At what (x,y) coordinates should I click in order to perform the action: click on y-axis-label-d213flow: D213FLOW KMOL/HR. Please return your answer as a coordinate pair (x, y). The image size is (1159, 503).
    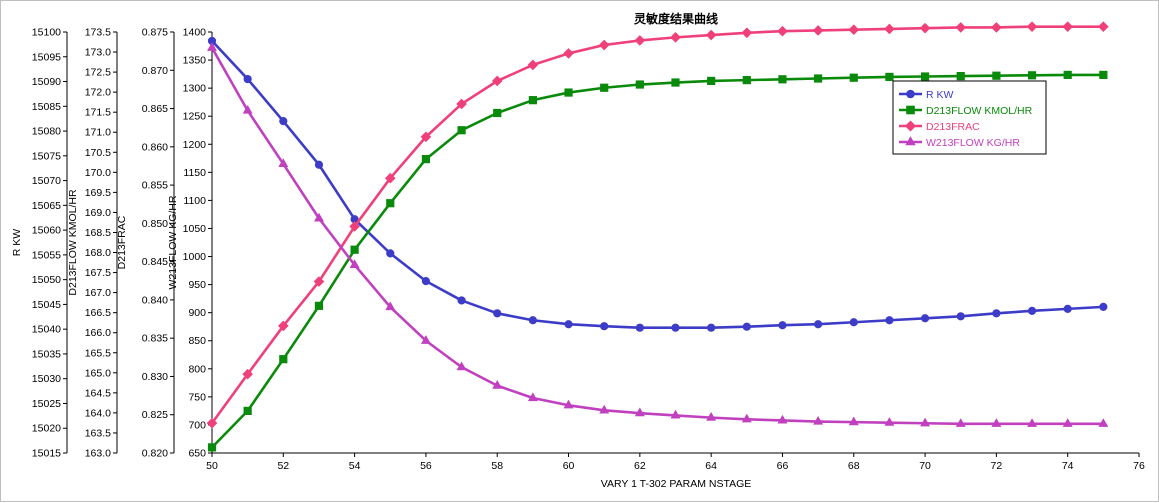
    Looking at the image, I should click on (73, 242).